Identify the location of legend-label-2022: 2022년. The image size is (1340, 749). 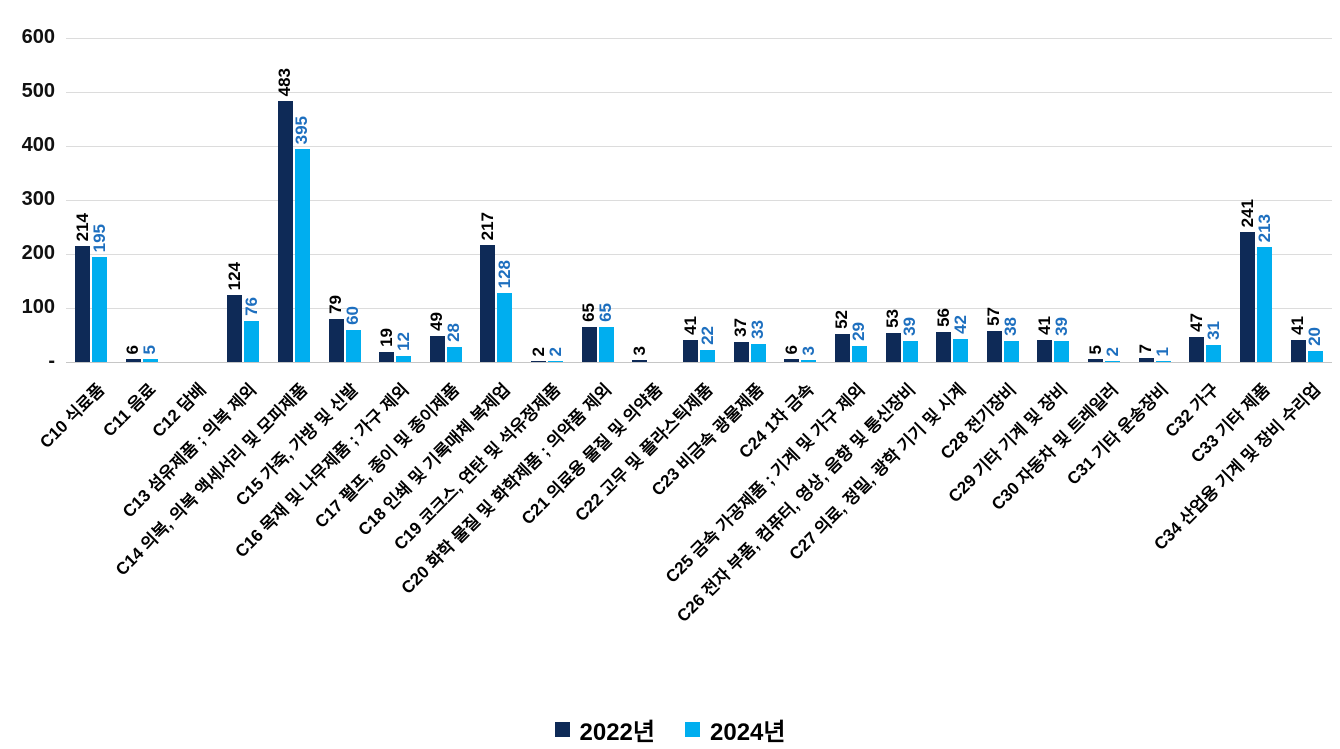
(617, 732).